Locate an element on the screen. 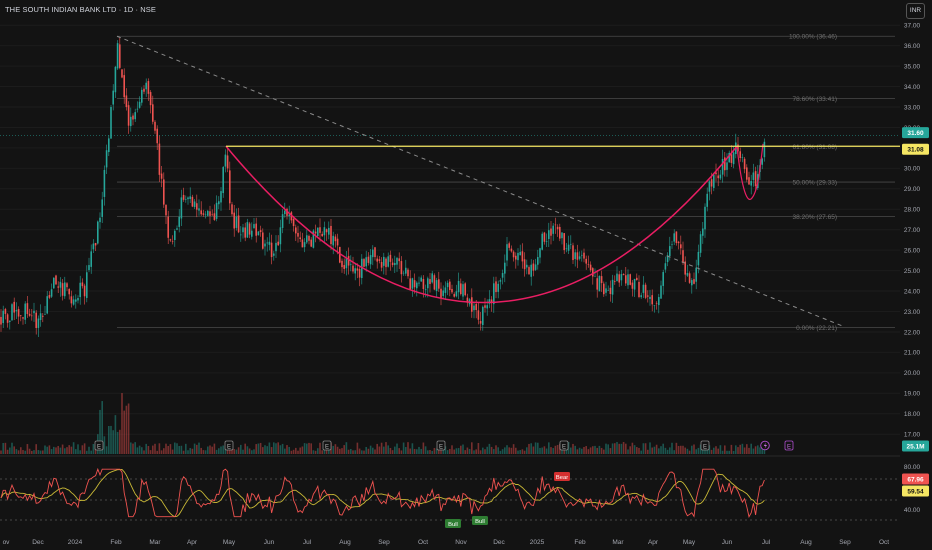 Image resolution: width=932 pixels, height=550 pixels. earnings-marker-label: E is located at coordinates (327, 448).